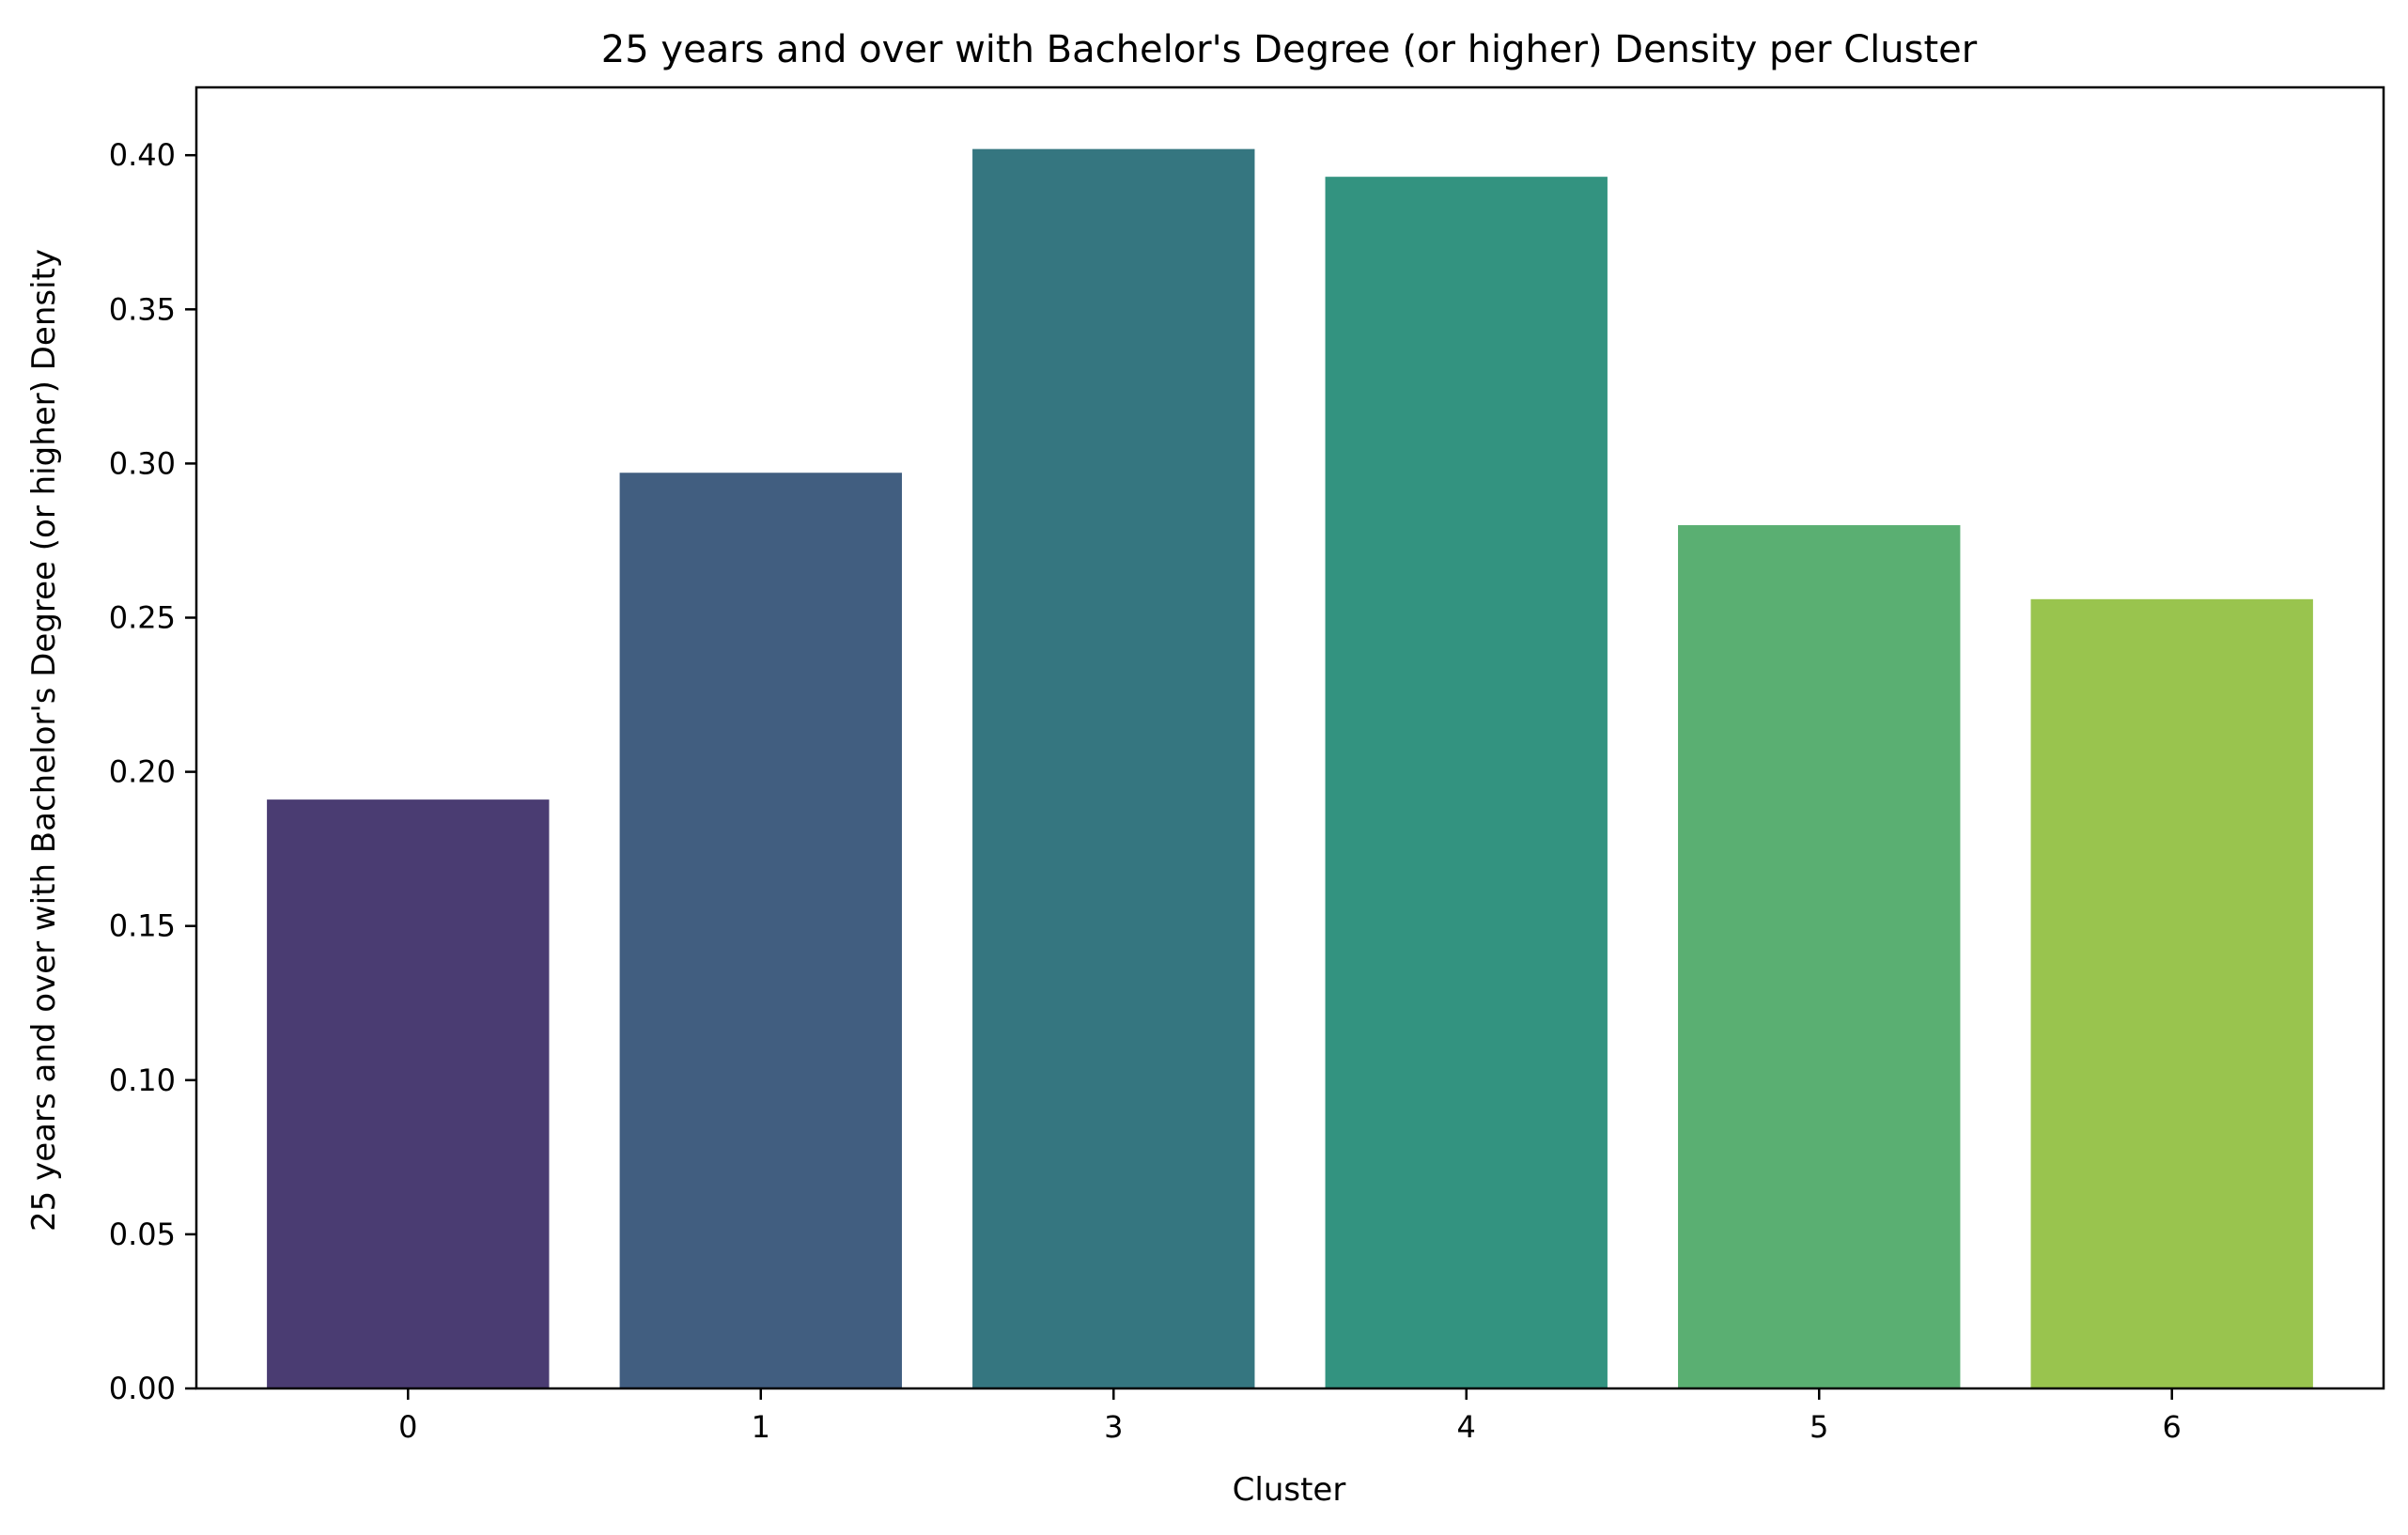 This screenshot has width=2408, height=1535. What do you see at coordinates (1819, 1427) in the screenshot?
I see `x-tick-label: 5` at bounding box center [1819, 1427].